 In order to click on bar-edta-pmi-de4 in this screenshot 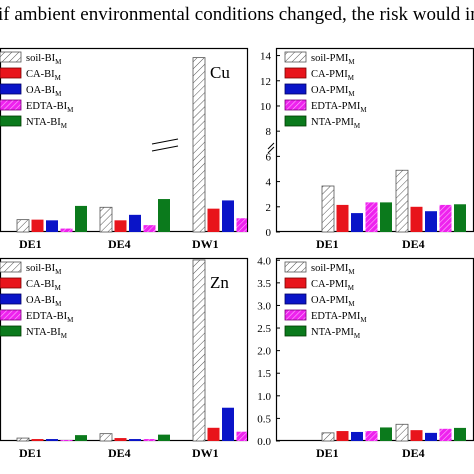, I will do `click(445, 218)`.